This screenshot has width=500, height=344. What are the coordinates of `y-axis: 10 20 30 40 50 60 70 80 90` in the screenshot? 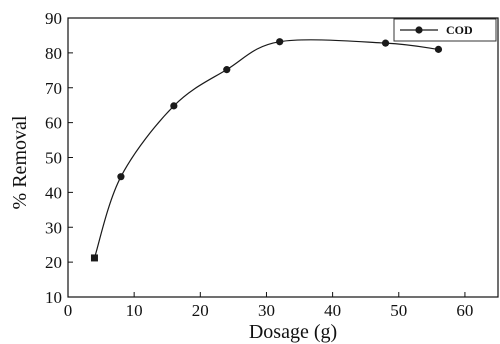 It's located at (59, 158).